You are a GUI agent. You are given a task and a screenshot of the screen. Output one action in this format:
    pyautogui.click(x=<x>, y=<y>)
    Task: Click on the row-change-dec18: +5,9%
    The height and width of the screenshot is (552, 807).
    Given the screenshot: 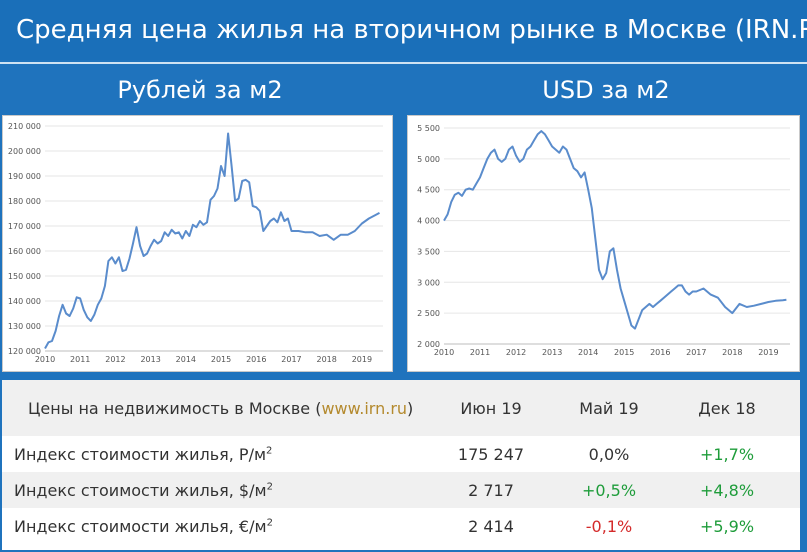 What is the action you would take?
    pyautogui.click(x=727, y=526)
    